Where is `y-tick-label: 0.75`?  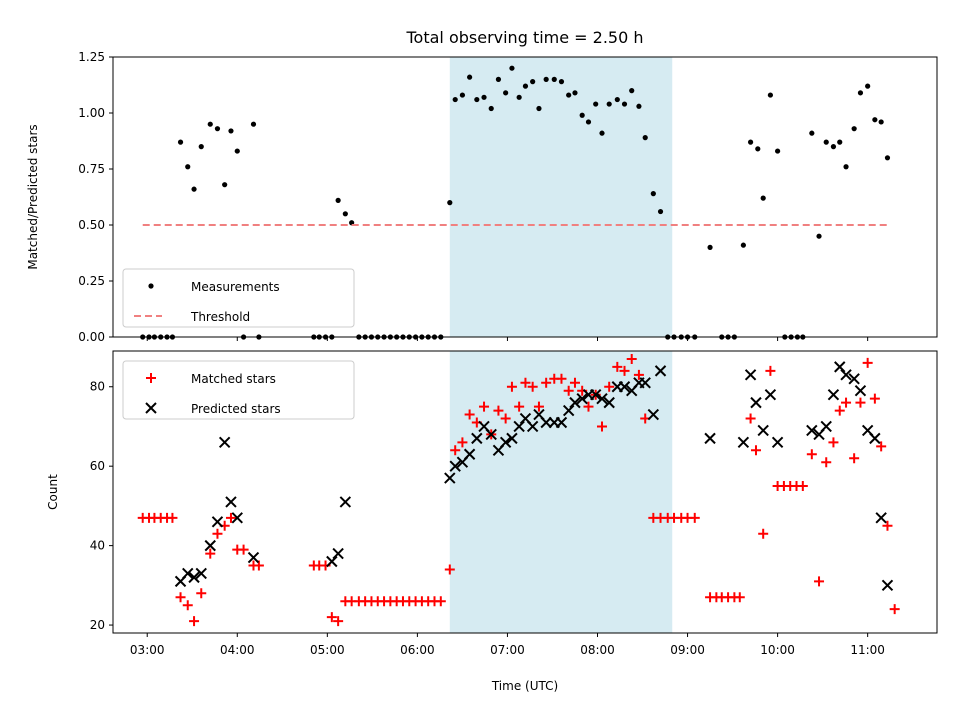
y-tick-label: 0.75 is located at coordinates (91, 169).